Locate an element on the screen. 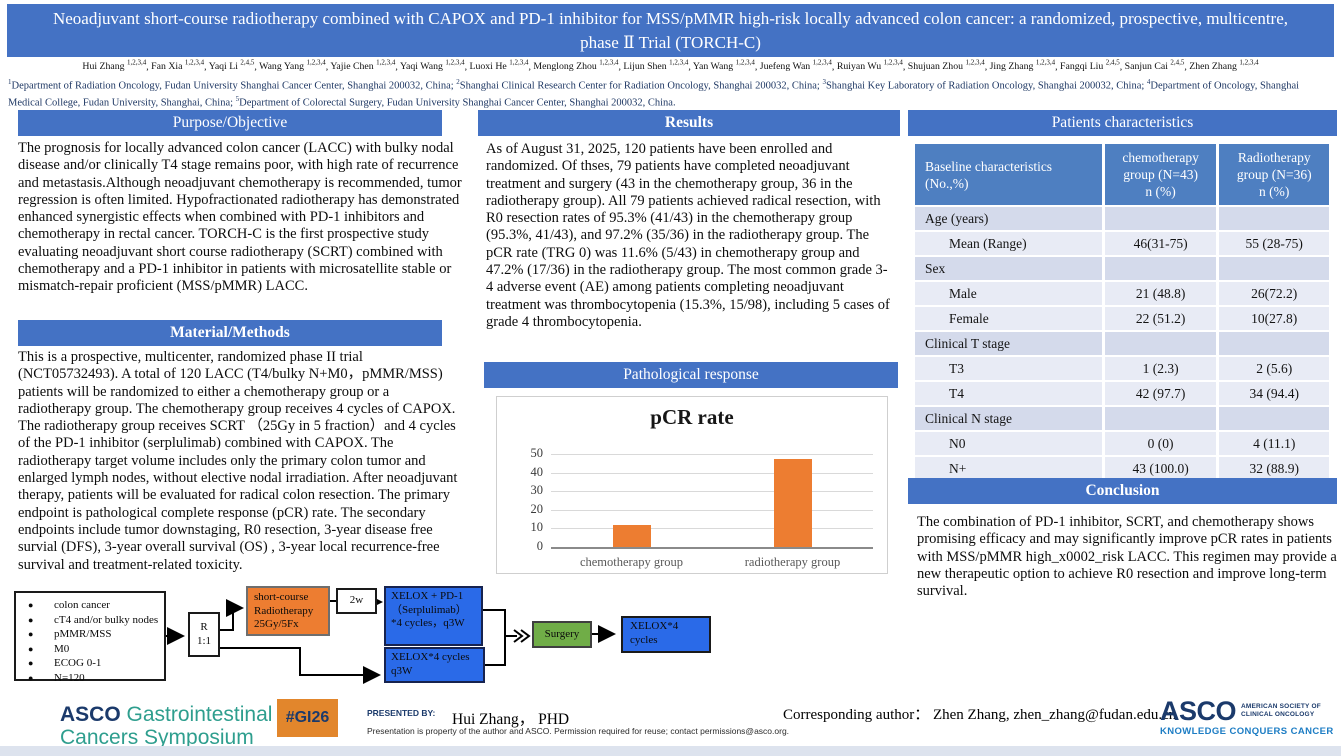 The width and height of the screenshot is (1341, 756). presenter-name: Hui Zhang， PHD is located at coordinates (511, 719).